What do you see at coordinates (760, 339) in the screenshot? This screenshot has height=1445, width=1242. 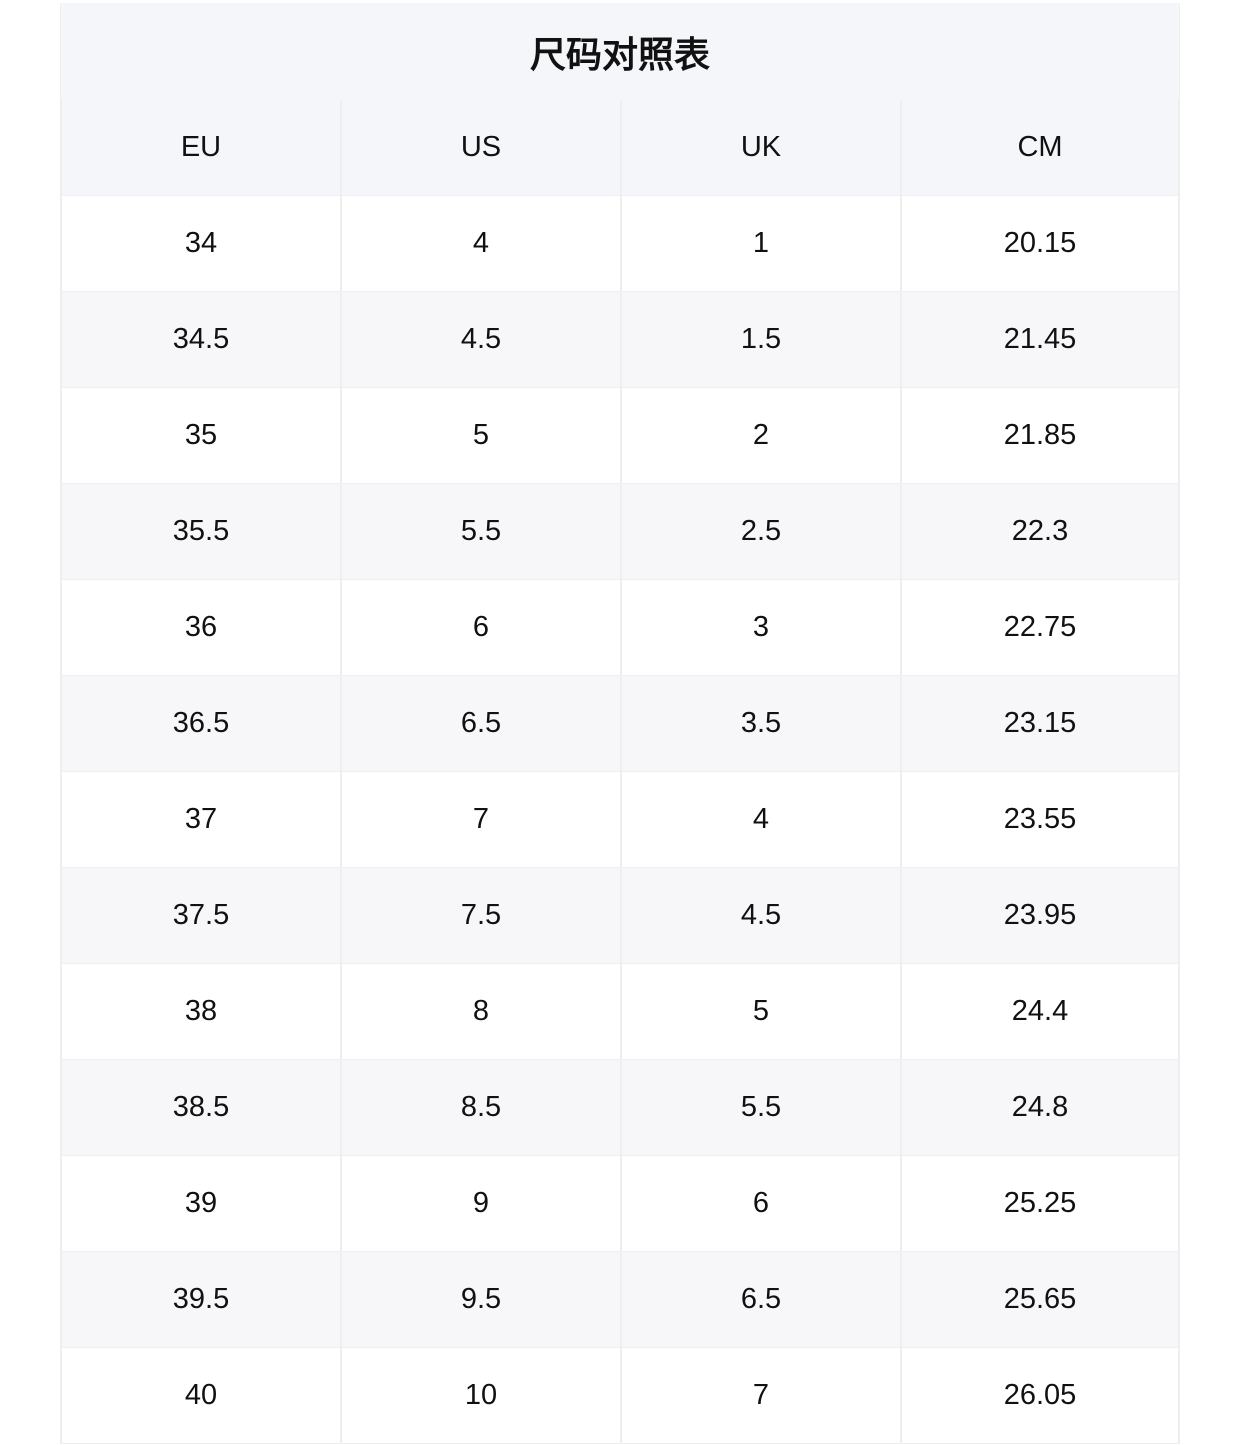 I see `table-cell: 1.5` at bounding box center [760, 339].